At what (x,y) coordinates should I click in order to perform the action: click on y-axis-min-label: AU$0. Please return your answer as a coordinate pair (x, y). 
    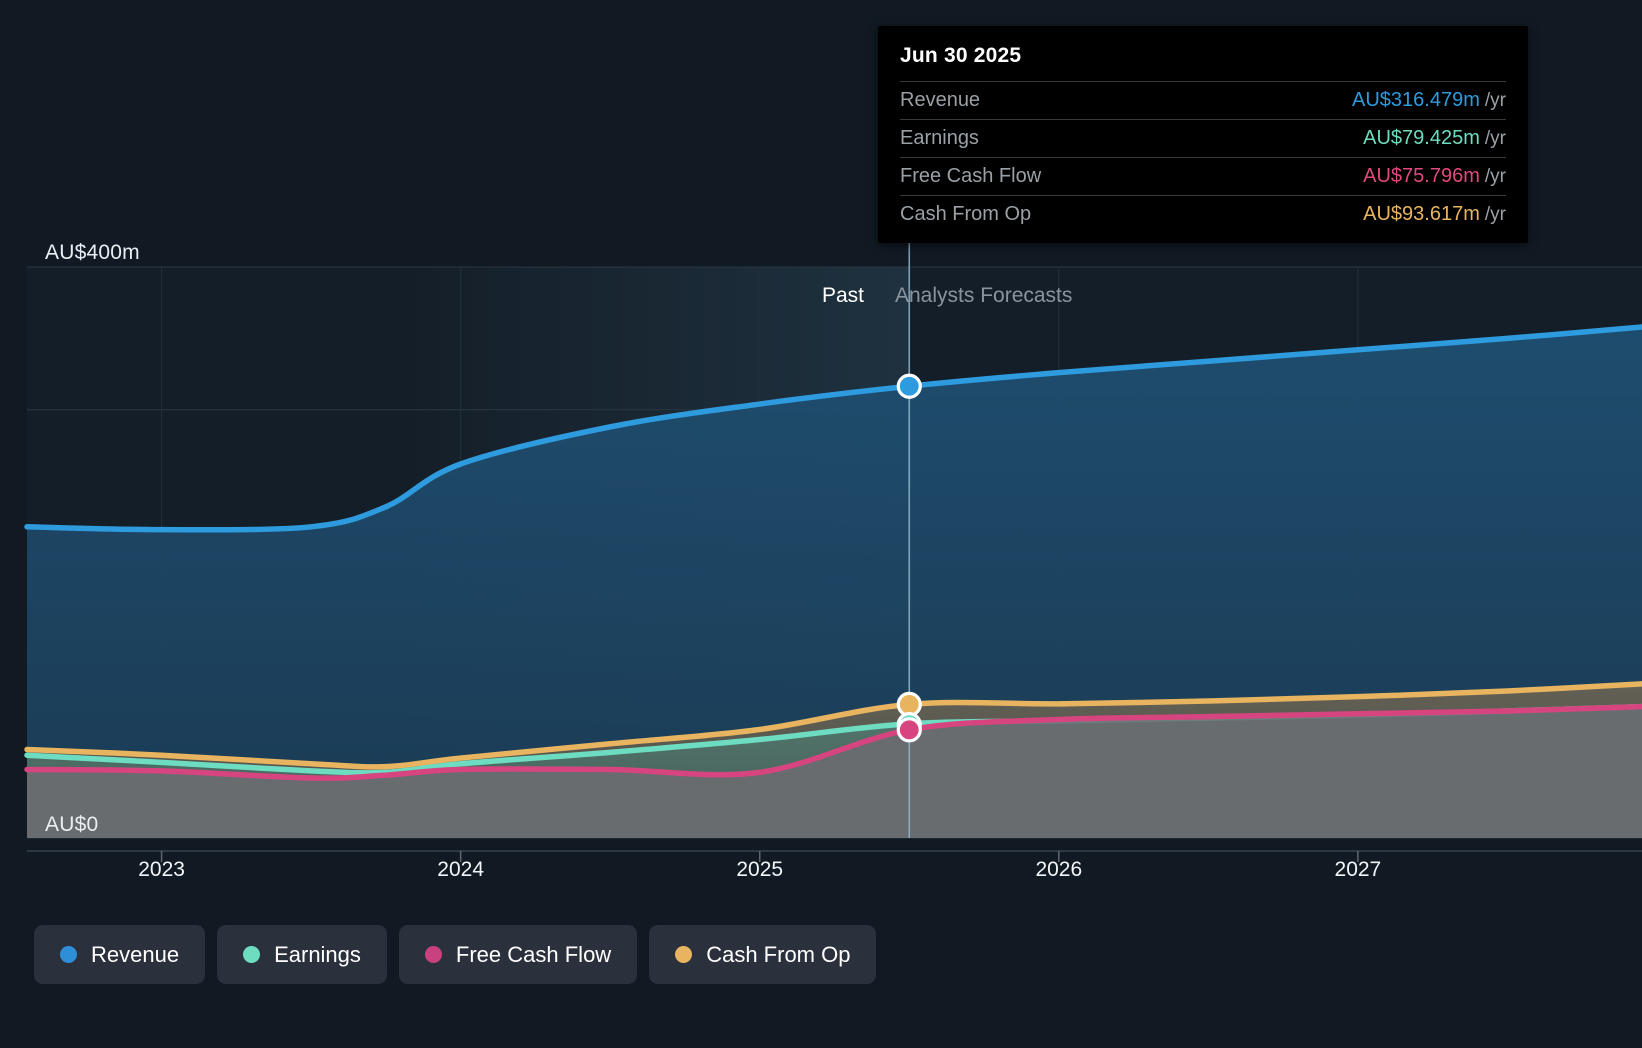
    Looking at the image, I should click on (72, 824).